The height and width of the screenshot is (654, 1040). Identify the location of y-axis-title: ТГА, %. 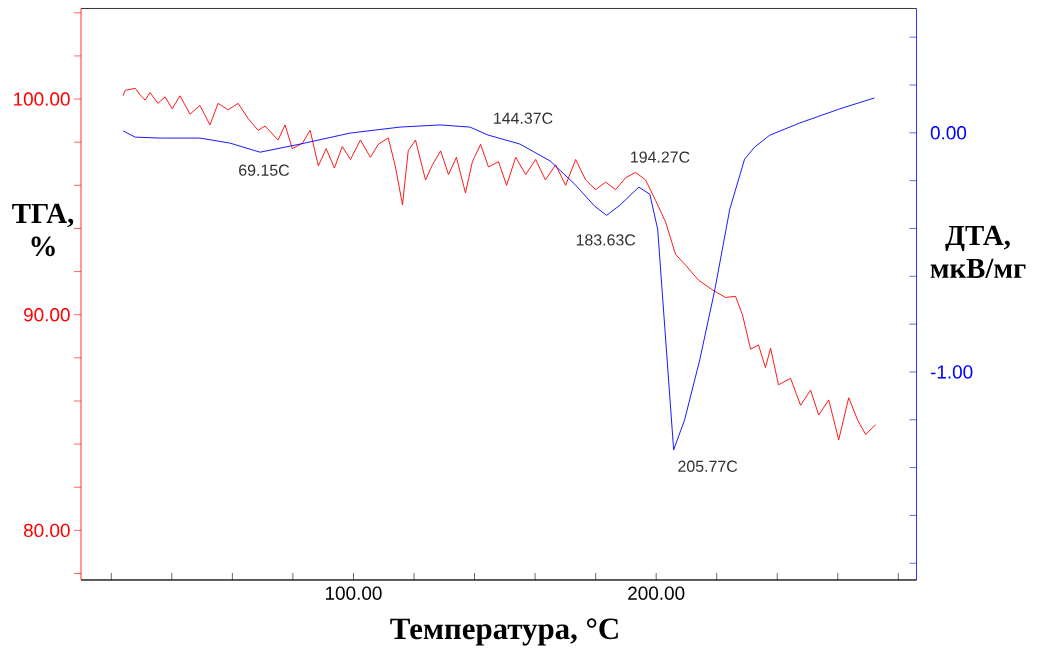
(43, 230).